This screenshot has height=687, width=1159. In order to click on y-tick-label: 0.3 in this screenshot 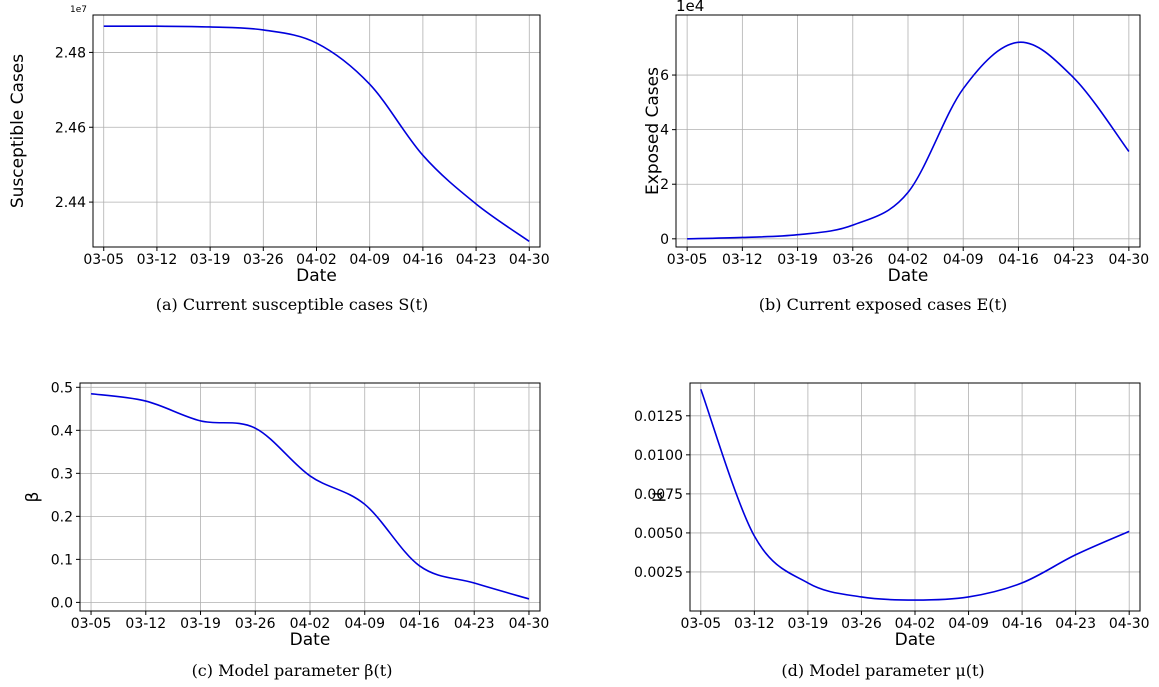, I will do `click(62, 474)`.